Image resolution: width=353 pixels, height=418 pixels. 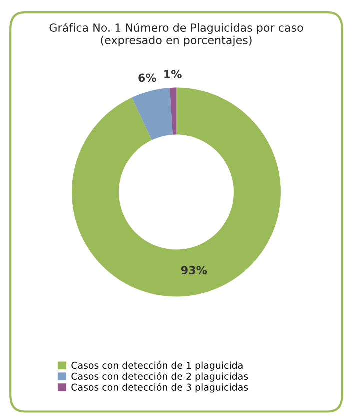 I want to click on chart-title: Gráfica No. 1 Número de Plaguicidas por caso (expresado en porcentajes), so click(x=177, y=34).